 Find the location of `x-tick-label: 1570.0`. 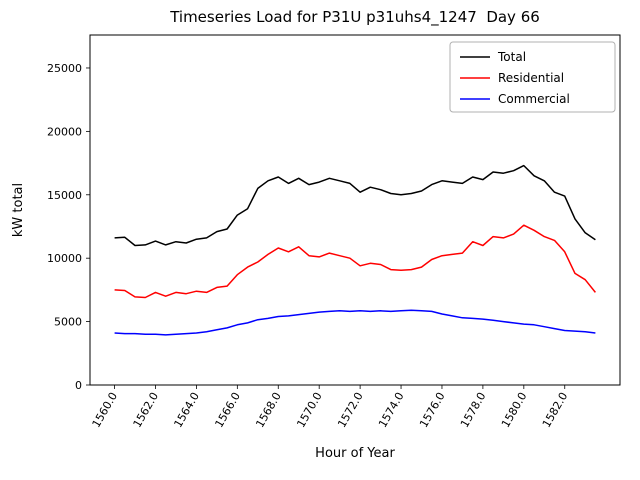

x-tick-label: 1570.0 is located at coordinates (309, 410).